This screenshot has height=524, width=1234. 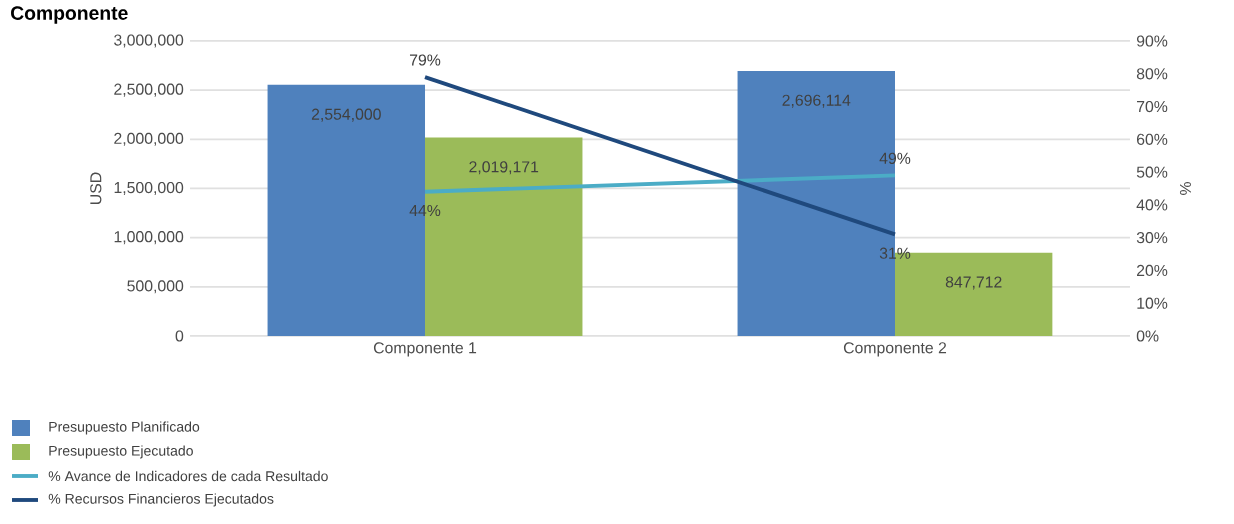 I want to click on y-tick-label: 2,000,000, so click(x=149, y=139).